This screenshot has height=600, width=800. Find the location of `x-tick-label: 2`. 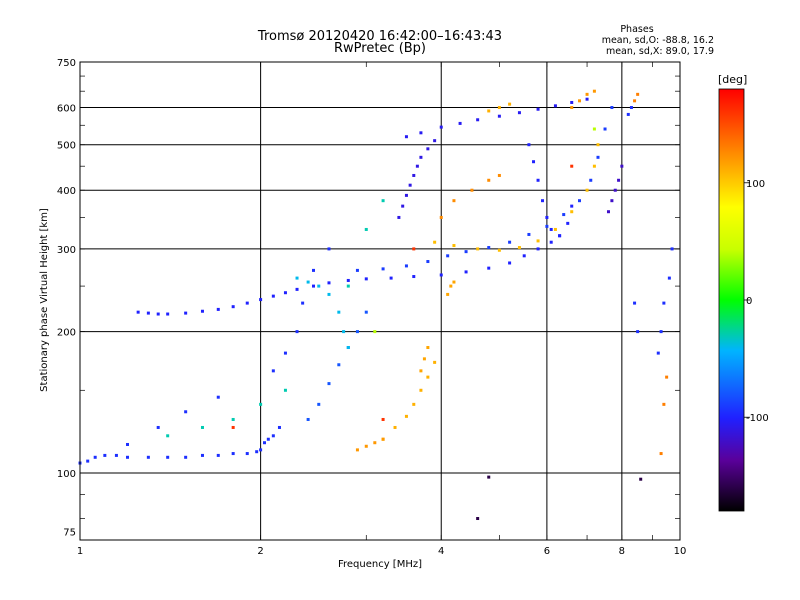

x-tick-label: 2 is located at coordinates (260, 551).